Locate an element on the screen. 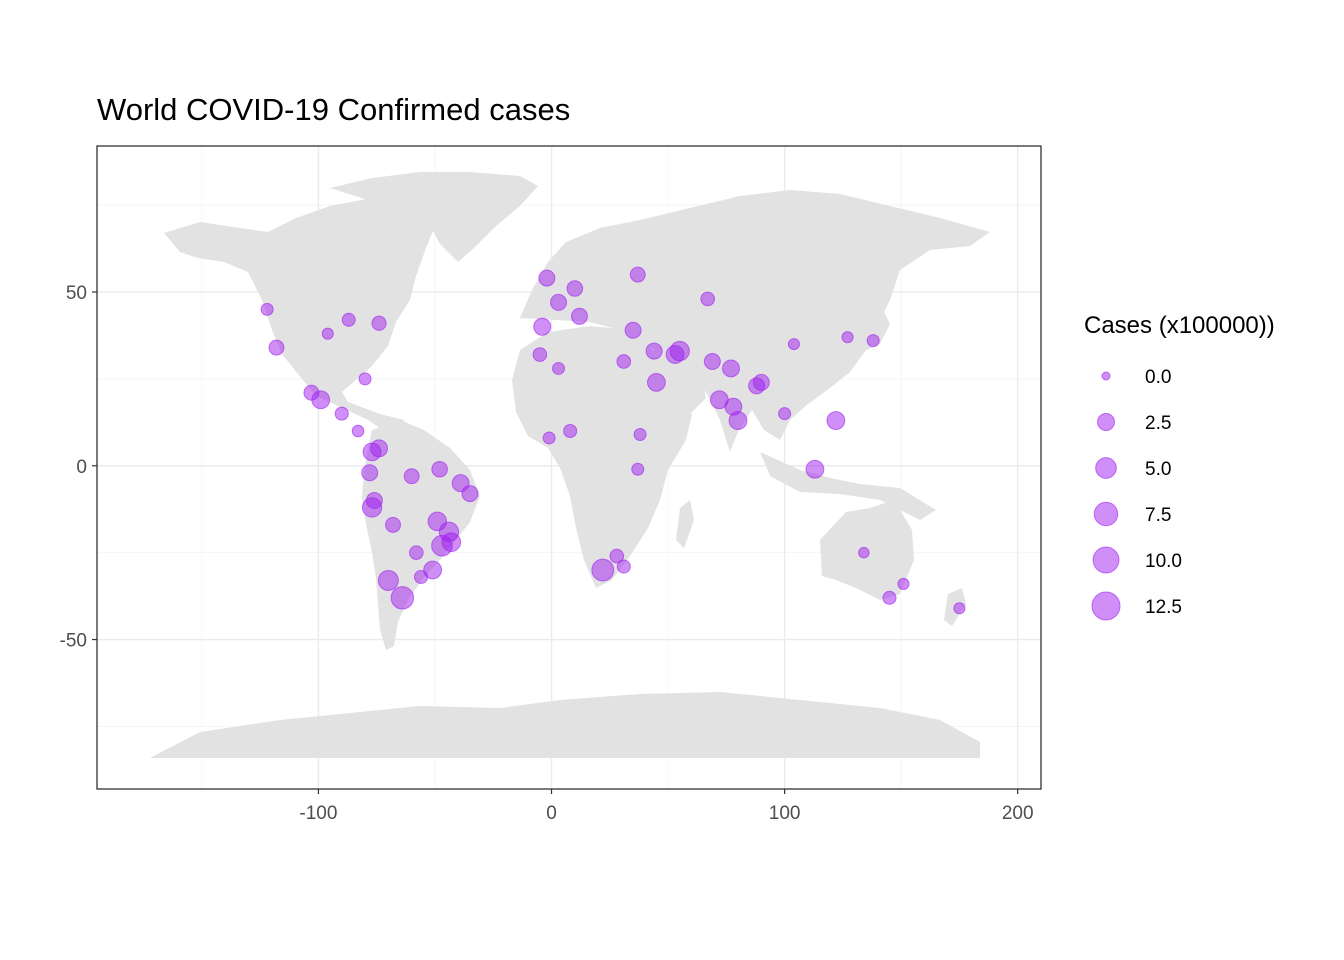 This screenshot has width=1344, height=960. land-africa is located at coordinates (602, 457).